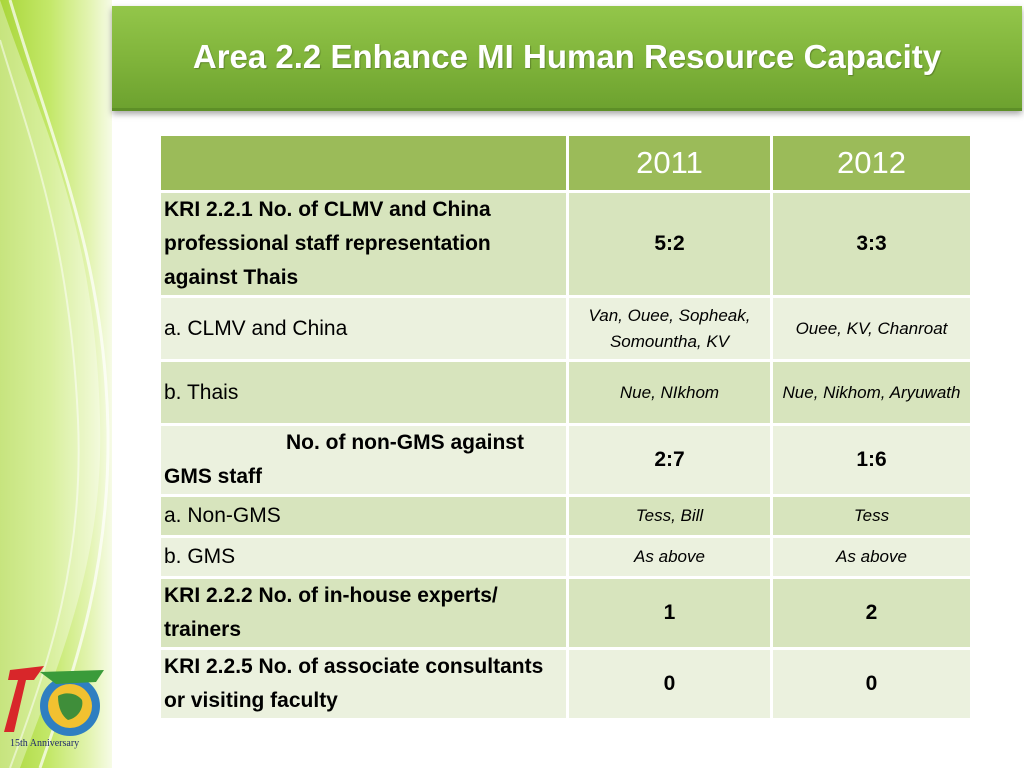 This screenshot has width=1024, height=768. I want to click on cell-2011: 5:2, so click(669, 244).